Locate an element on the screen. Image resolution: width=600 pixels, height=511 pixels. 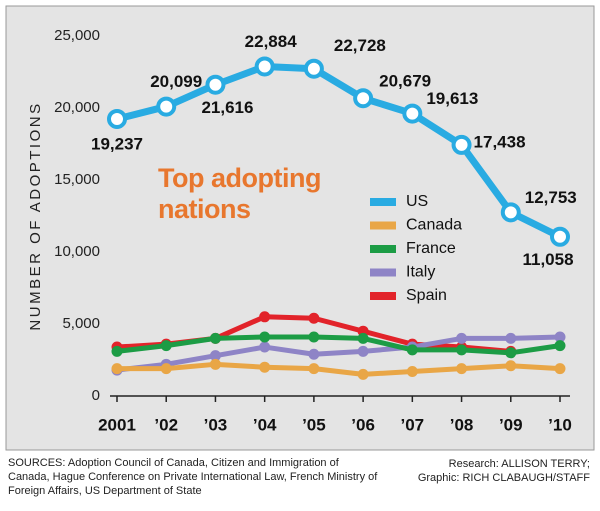
legend-label: Italy is located at coordinates (420, 272).